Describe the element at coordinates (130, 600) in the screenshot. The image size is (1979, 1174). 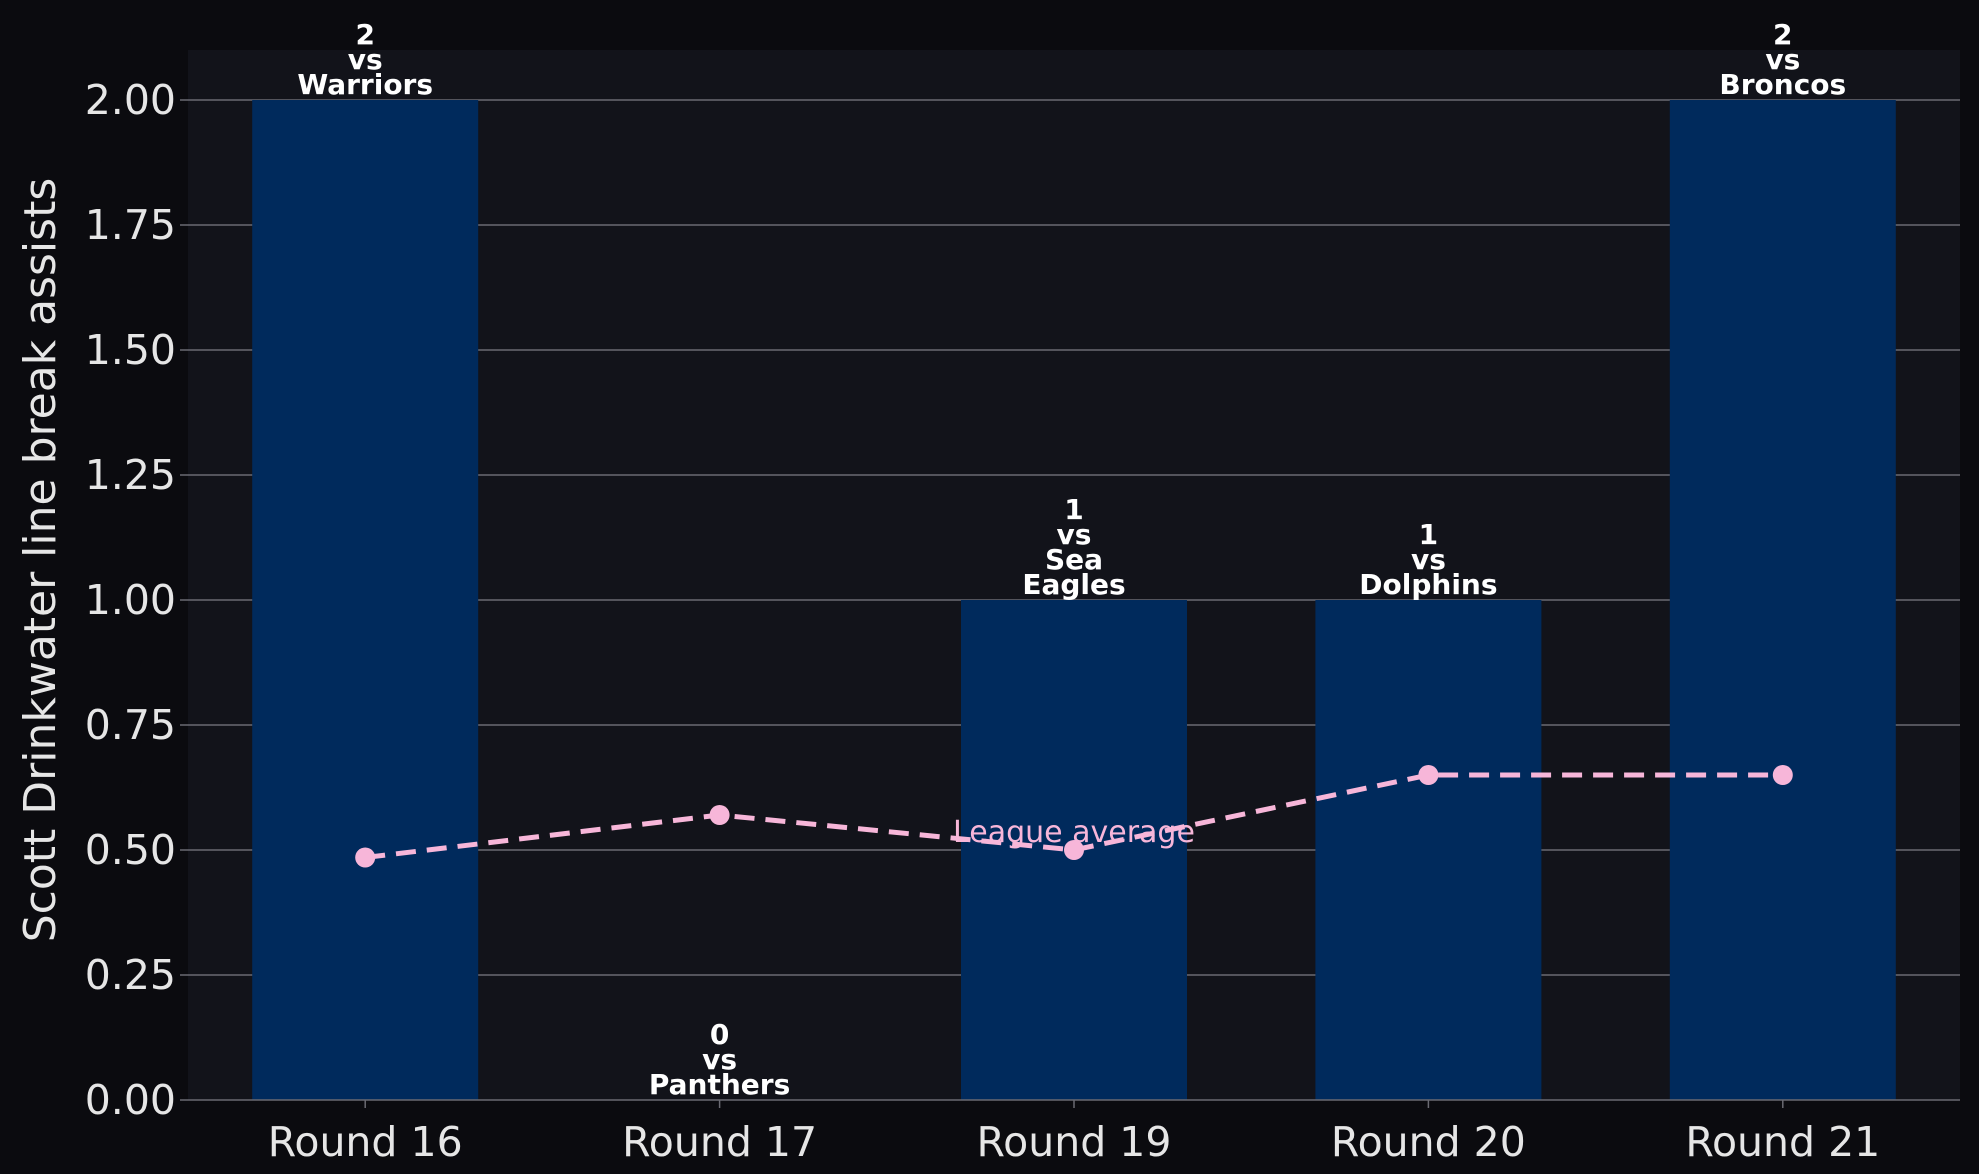
I see `y-tick-label: 1.00` at that location.